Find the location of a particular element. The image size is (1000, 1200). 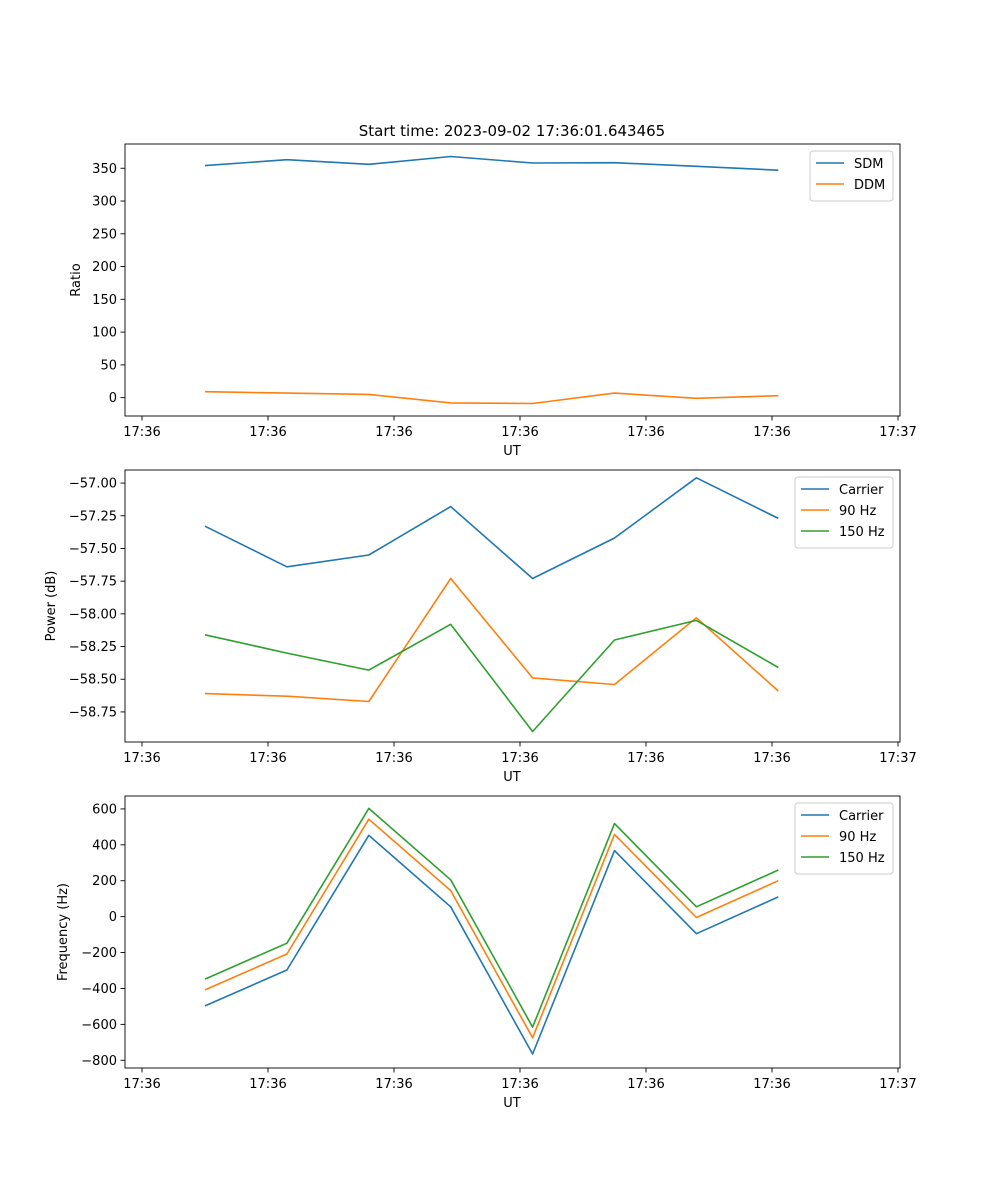

y-tick-label: 350 is located at coordinates (104, 169).